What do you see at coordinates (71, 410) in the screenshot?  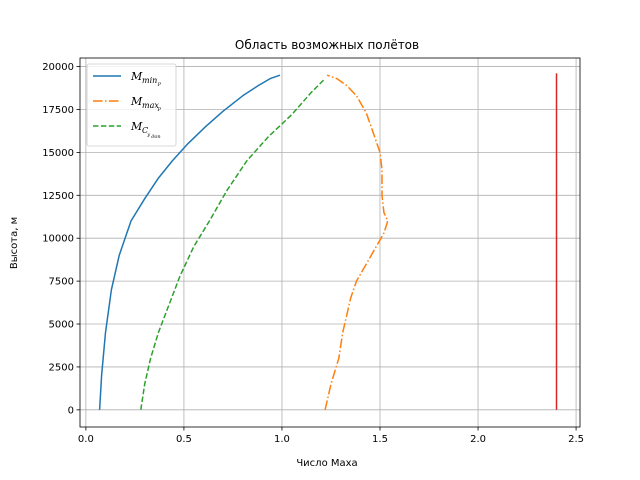 I see `y-tick-label: 0` at bounding box center [71, 410].